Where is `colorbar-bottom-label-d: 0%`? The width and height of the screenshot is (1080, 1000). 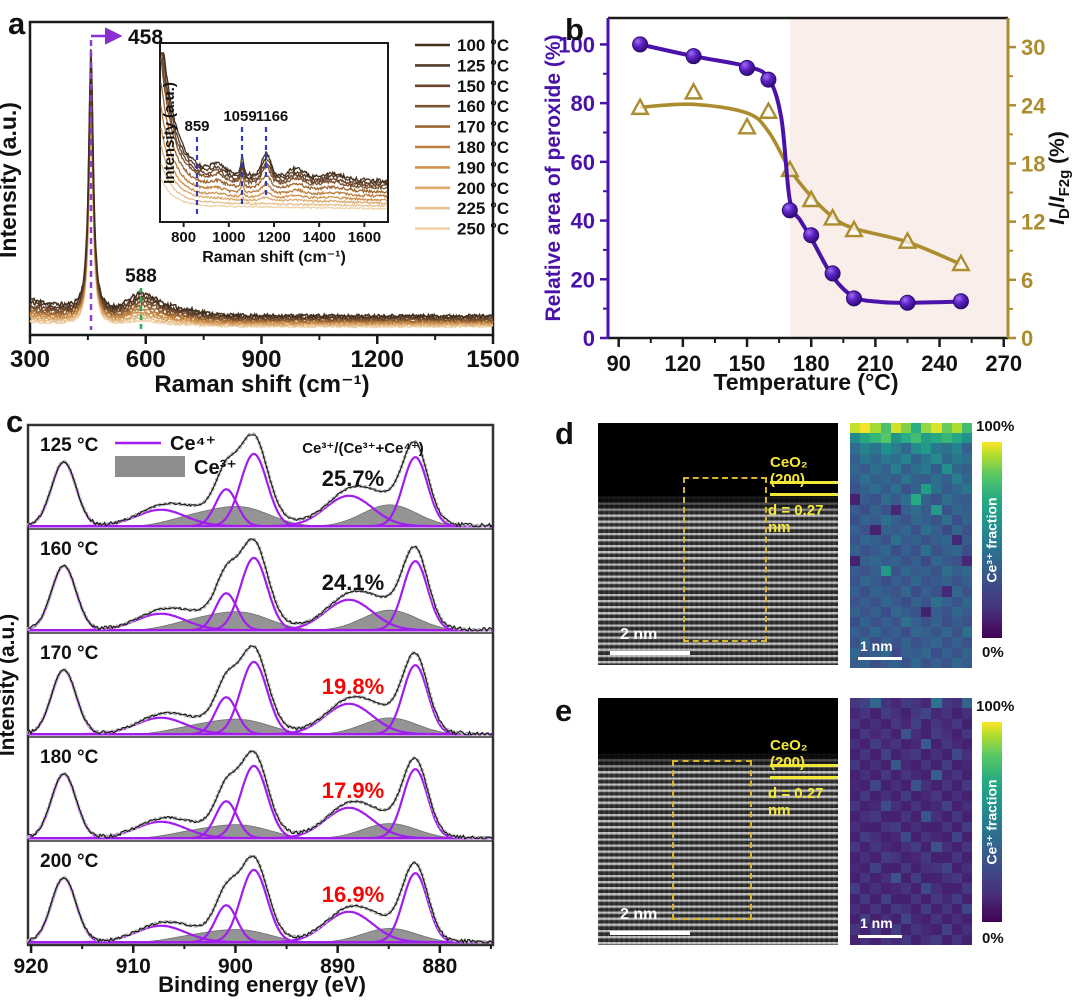
colorbar-bottom-label-d: 0% is located at coordinates (993, 652).